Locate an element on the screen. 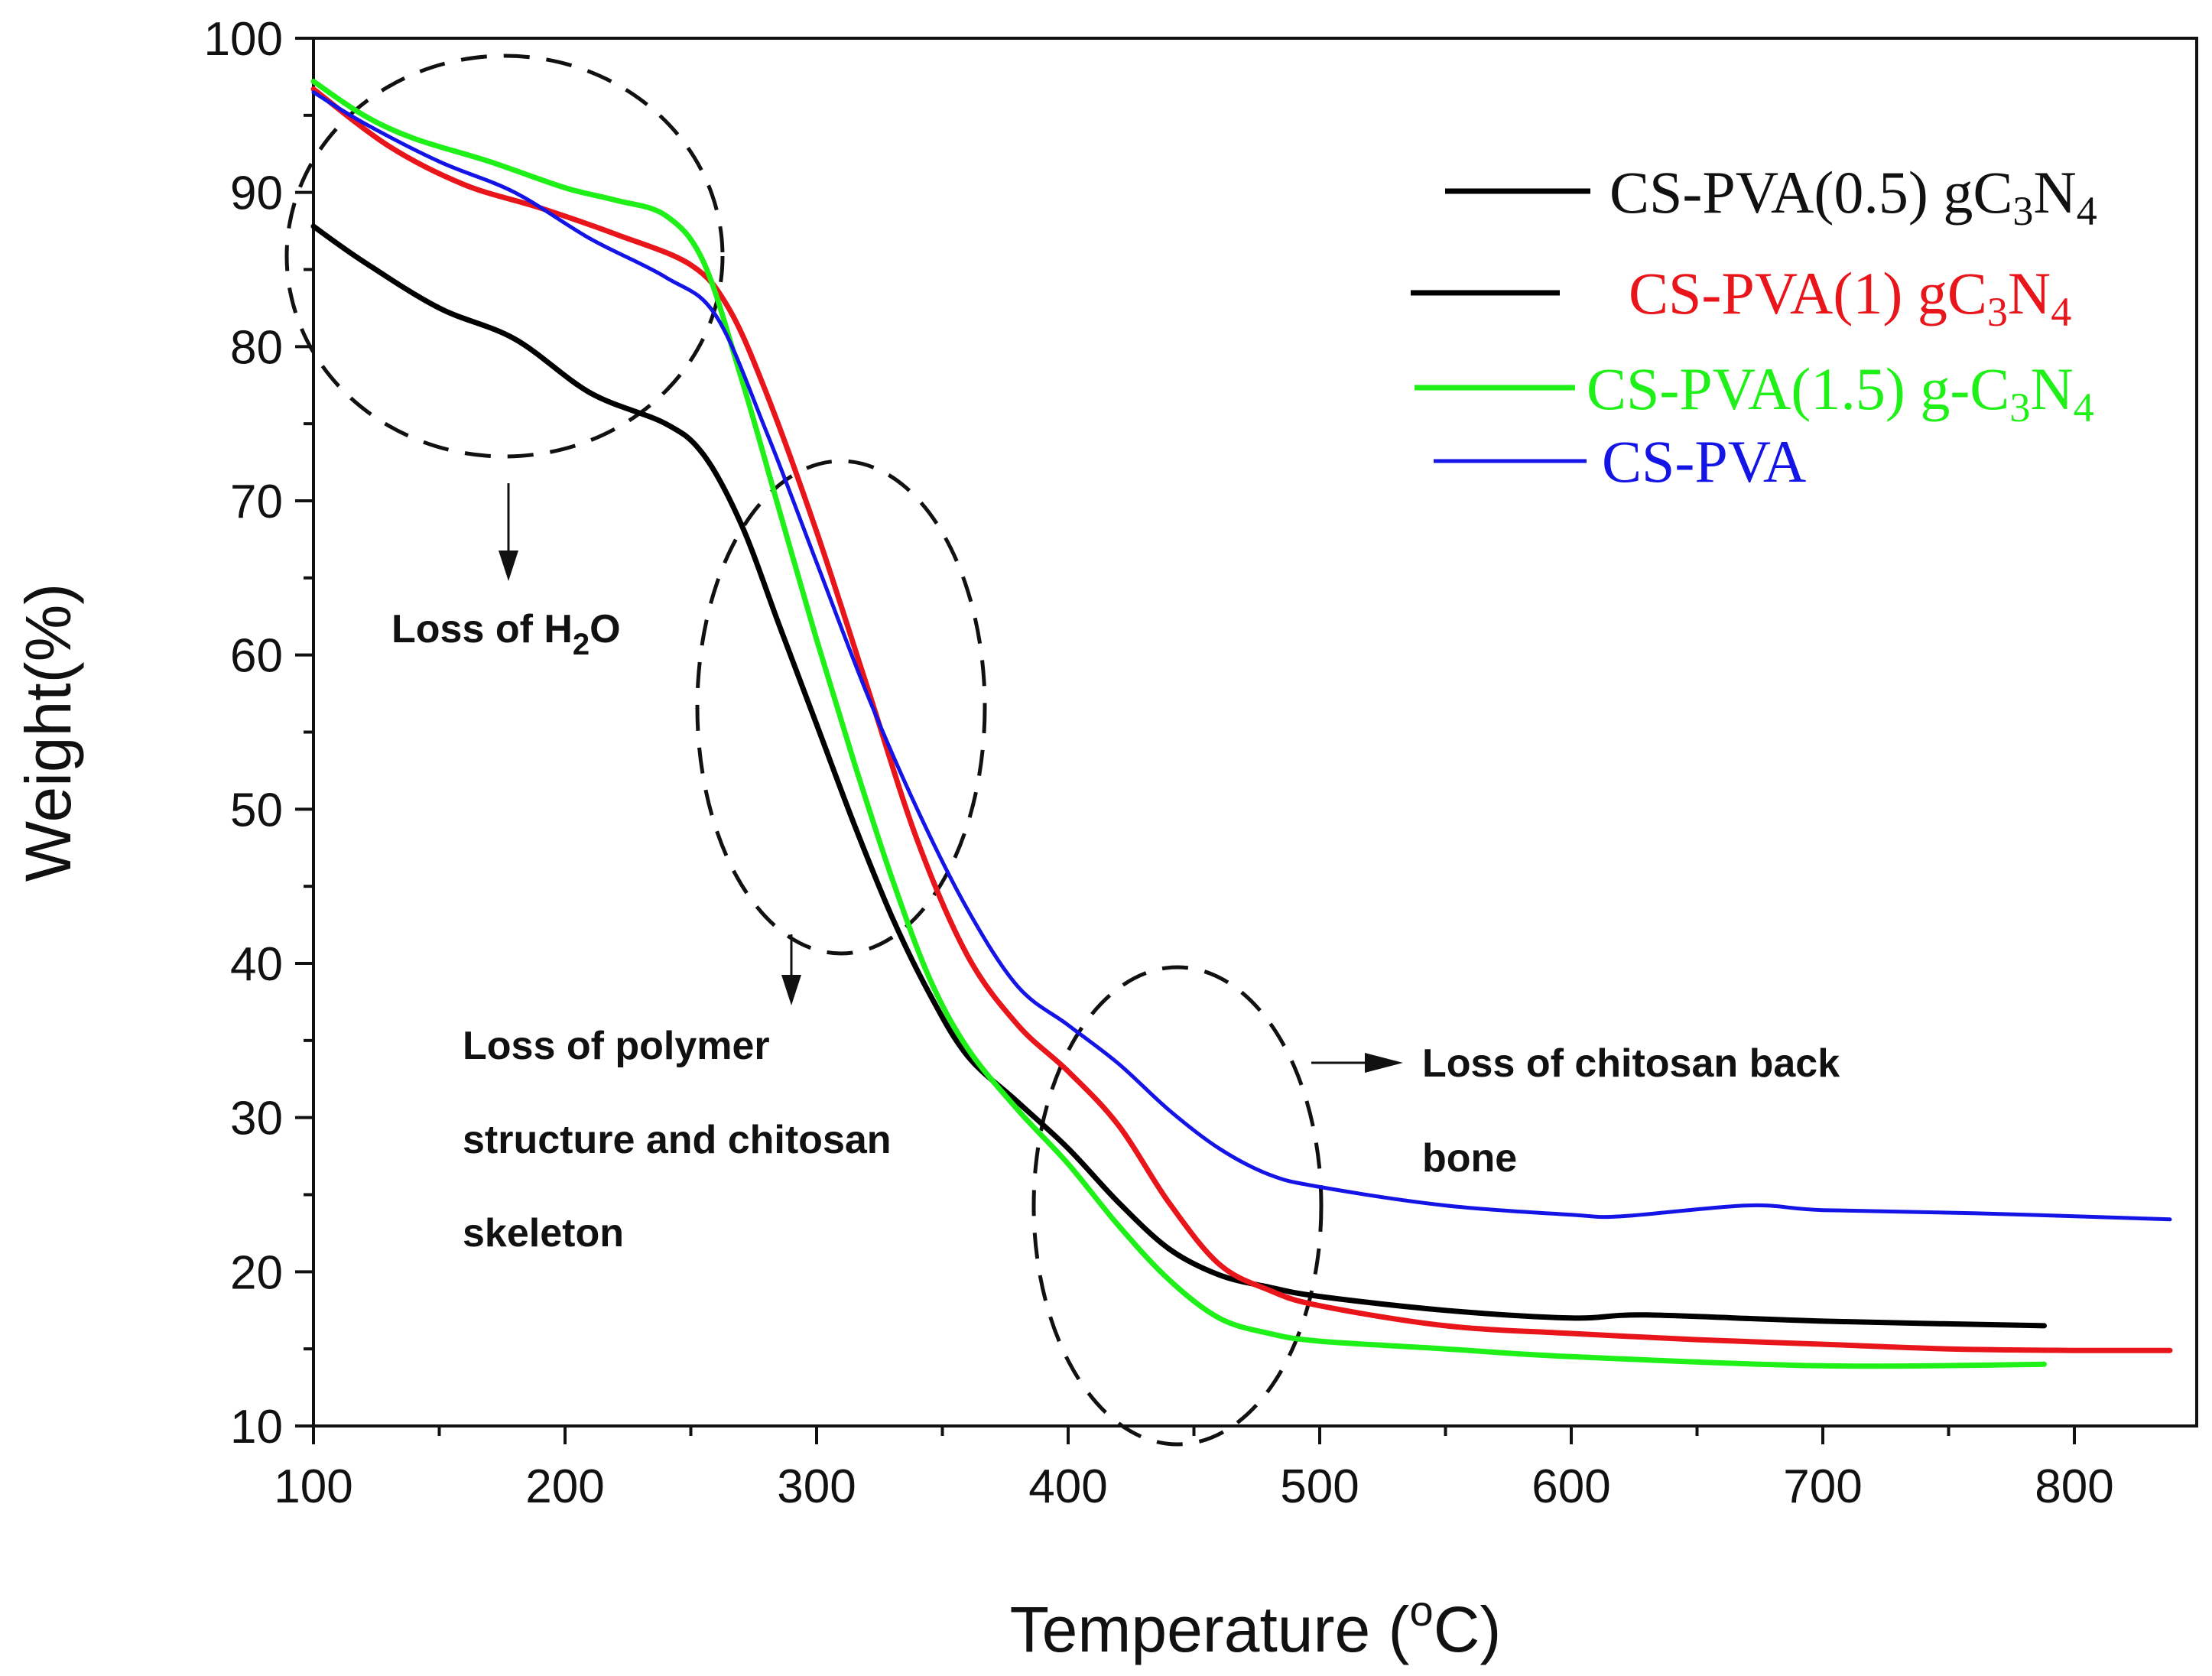 This screenshot has width=2212, height=1676. legend-label-cs-pva-0.5: CS-PVA(0.5) gC3N4 is located at coordinates (1853, 196).